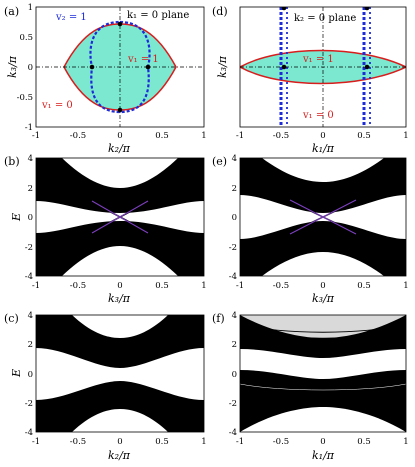  What do you see at coordinates (120, 261) in the screenshot?
I see `gap-lower-b` at bounding box center [120, 261].